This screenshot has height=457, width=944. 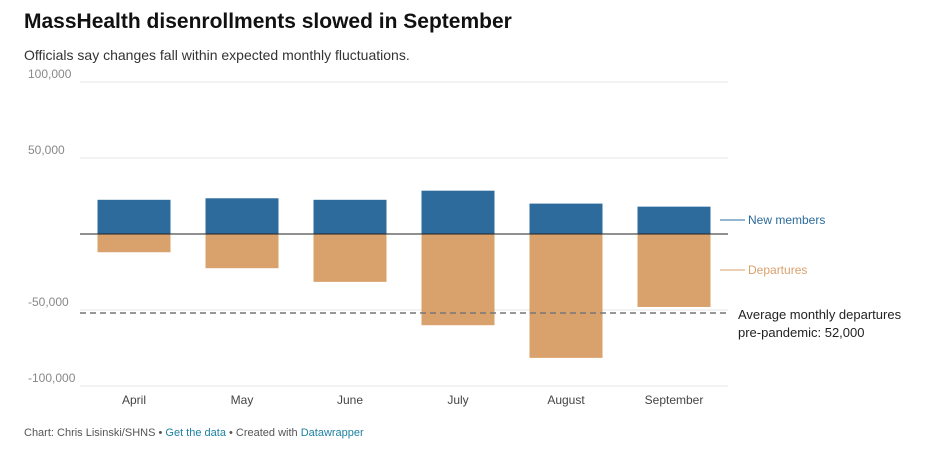 I want to click on legend-label: New members, so click(x=786, y=220).